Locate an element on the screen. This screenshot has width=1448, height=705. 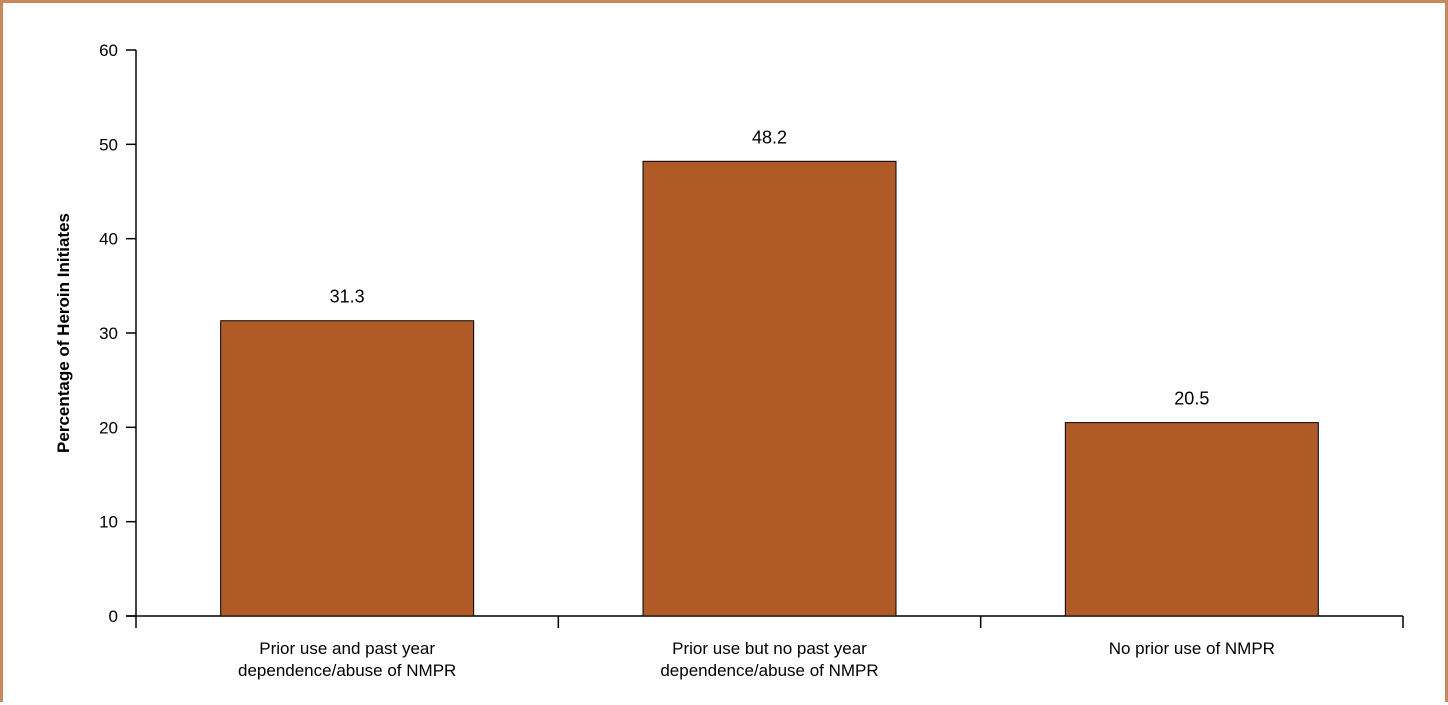
x-category-label-line: Prior use but no past year is located at coordinates (769, 648).